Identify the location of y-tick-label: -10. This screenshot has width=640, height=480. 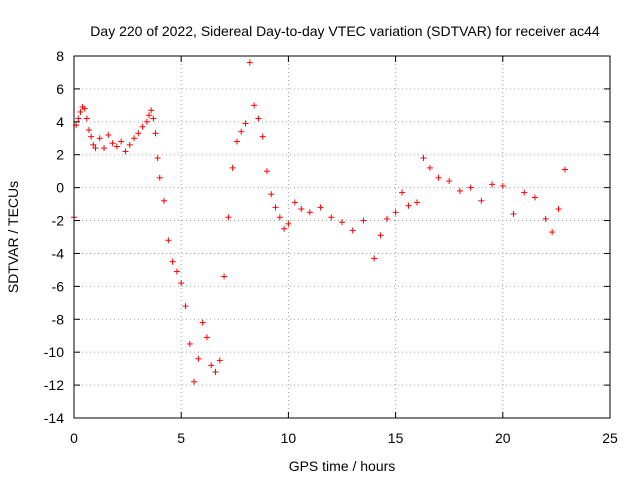
(54, 352).